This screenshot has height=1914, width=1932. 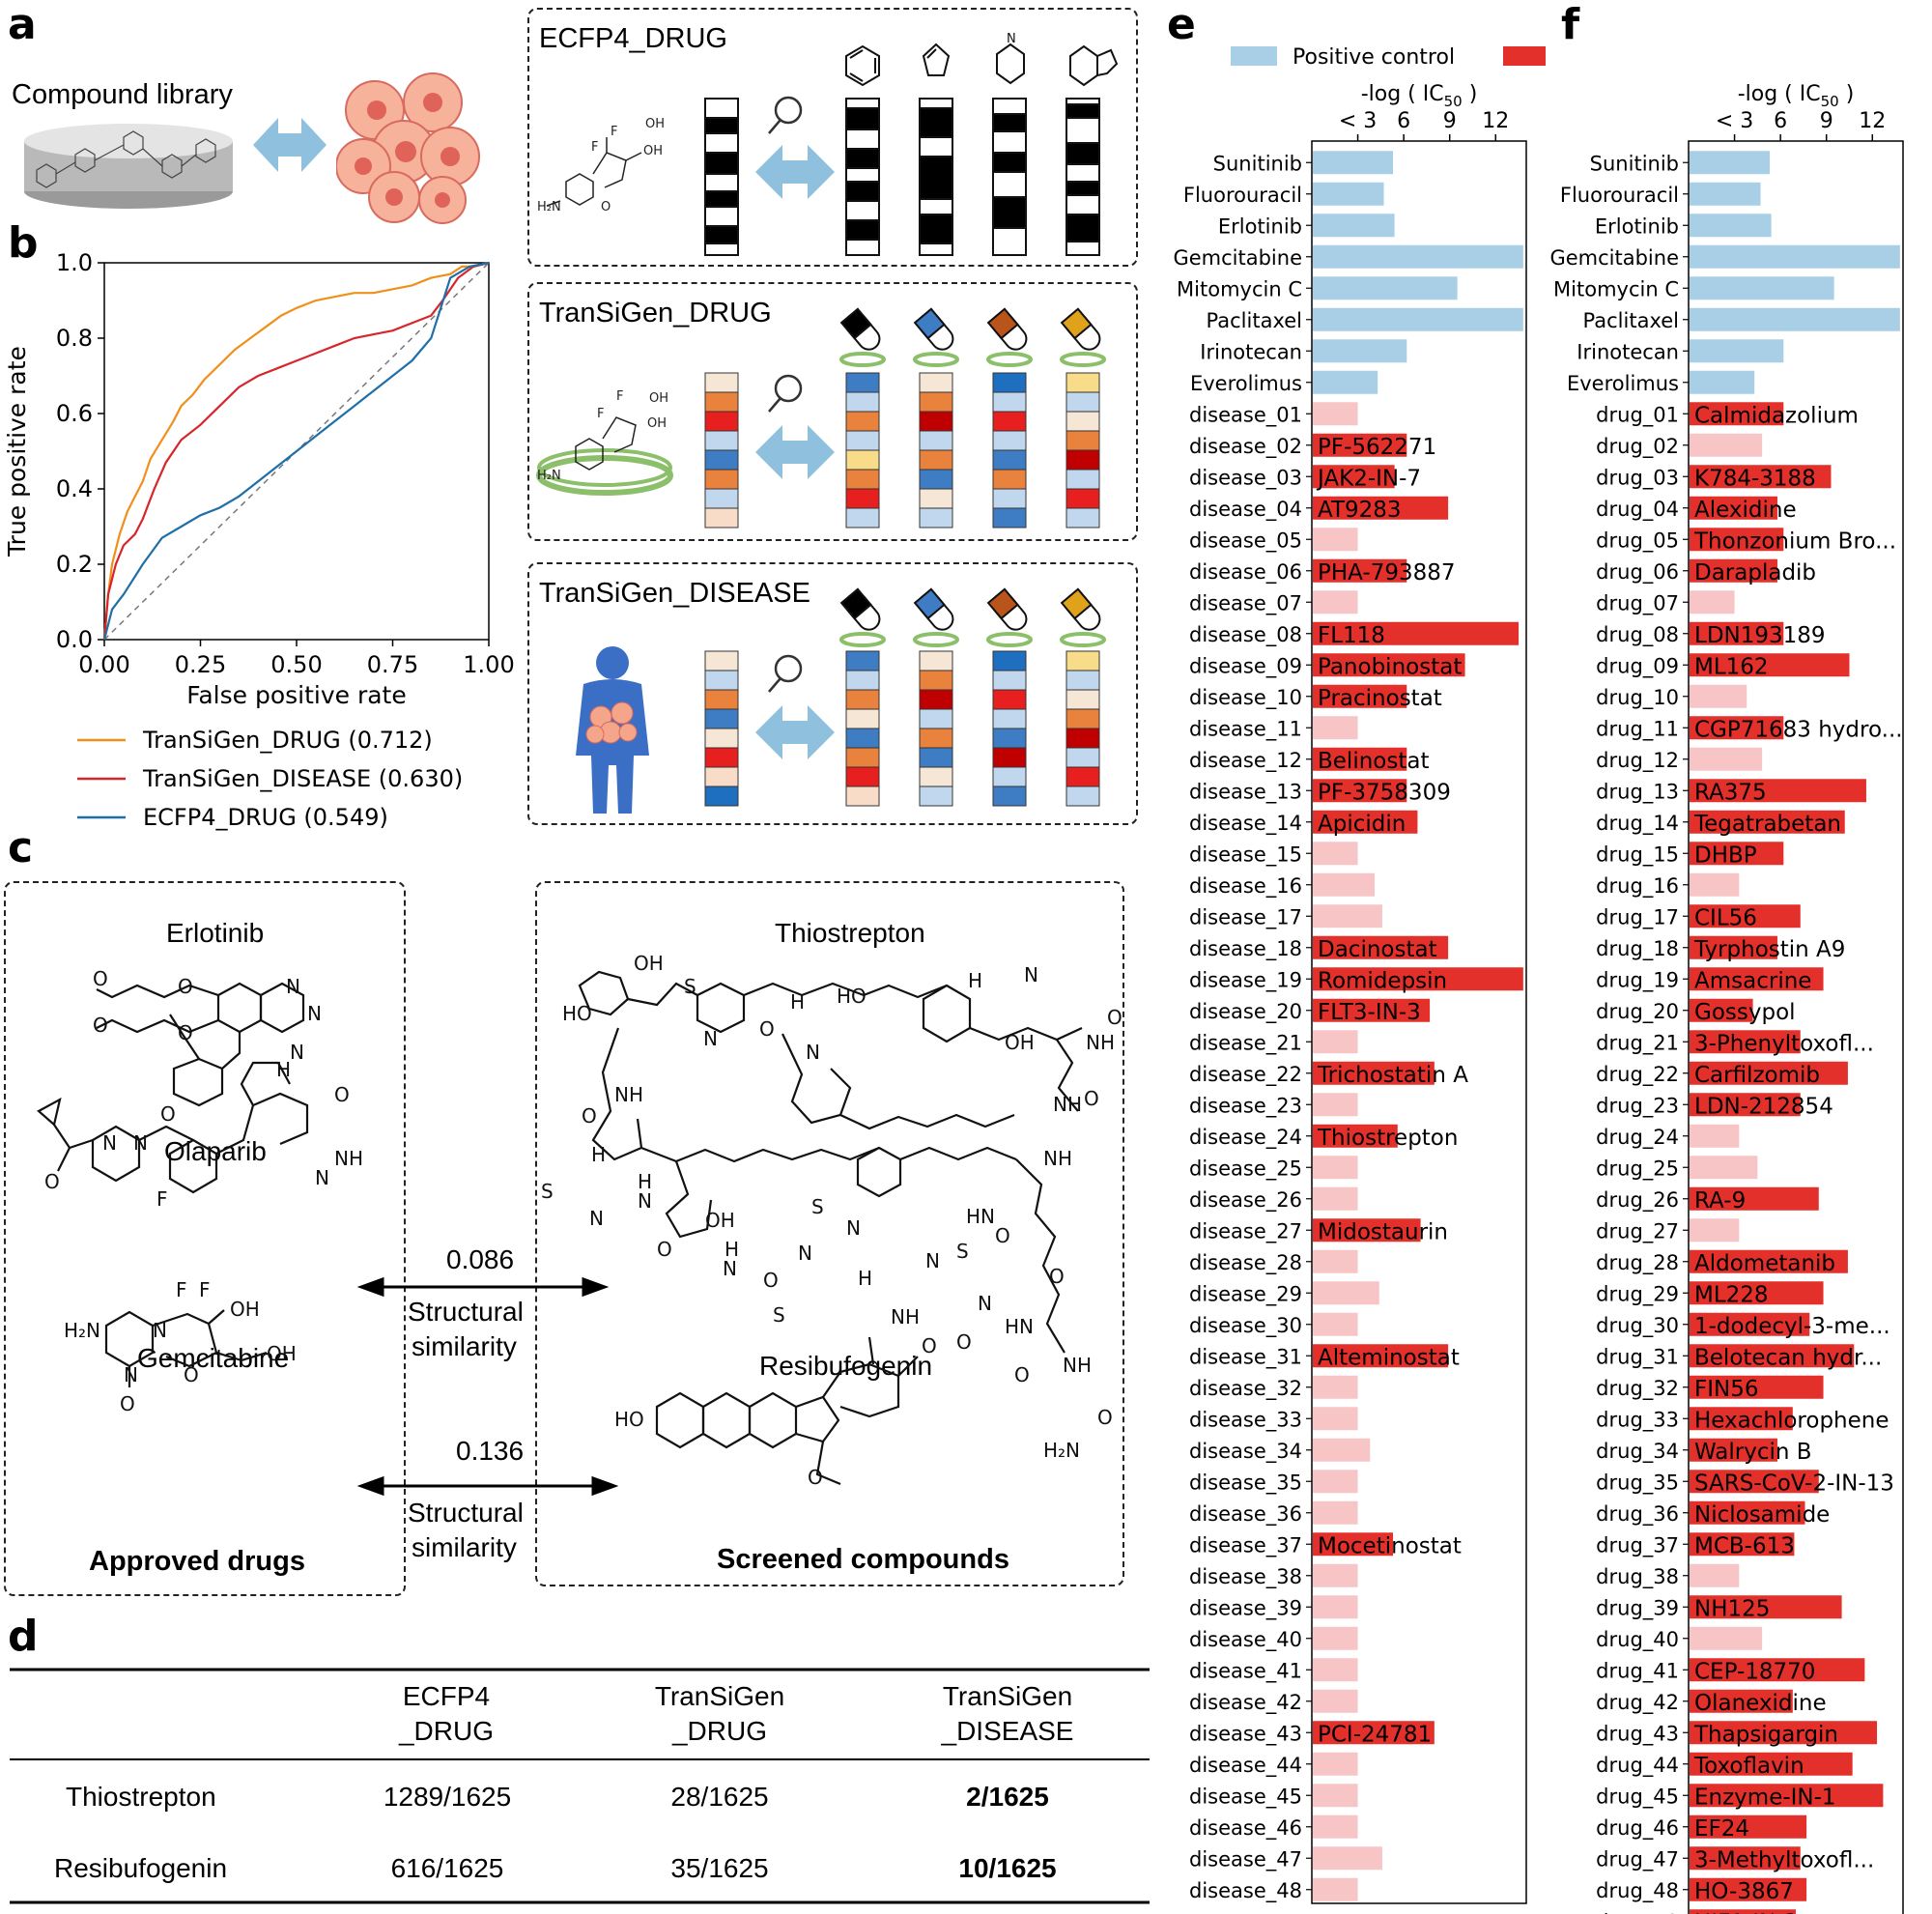 I want to click on category-label: drug_05, so click(x=1637, y=540).